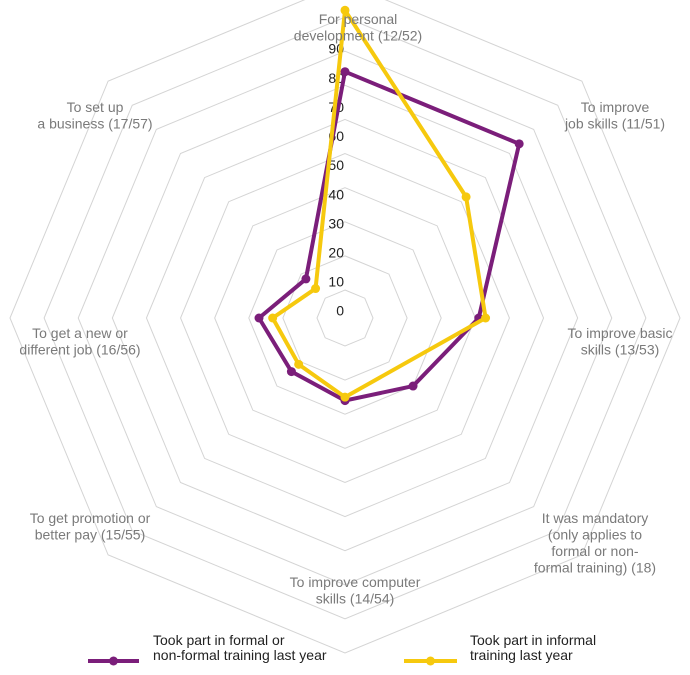  Describe the element at coordinates (620, 350) in the screenshot. I see `axis-label-3-line-2: skills (13/53)` at that location.